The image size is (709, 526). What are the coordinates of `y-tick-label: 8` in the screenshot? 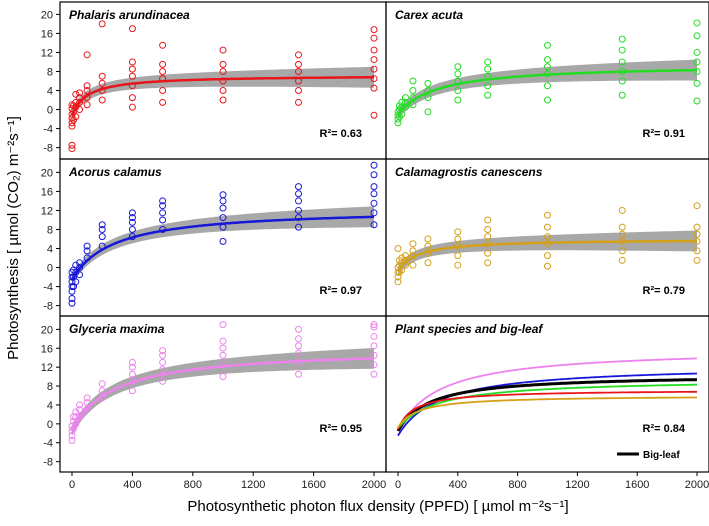 It's located at (50, 230).